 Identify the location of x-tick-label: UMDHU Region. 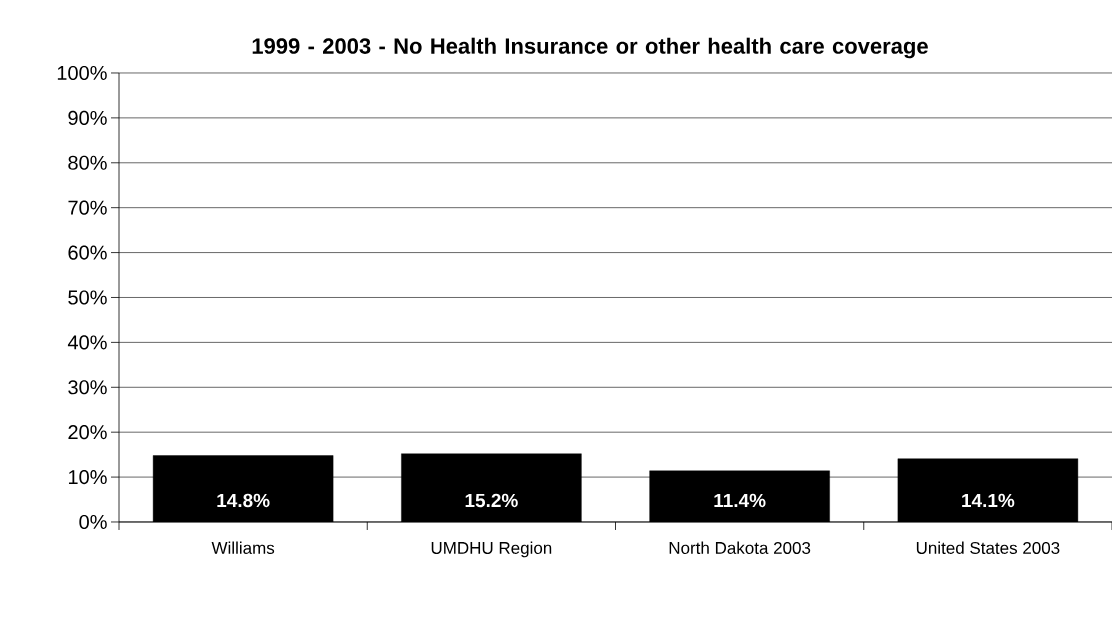
(491, 549).